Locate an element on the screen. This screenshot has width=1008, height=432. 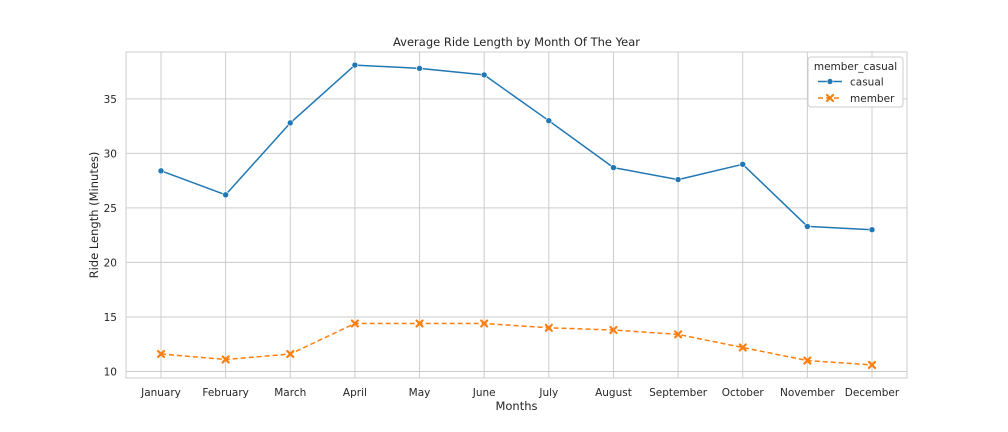
x-tick-label: May is located at coordinates (420, 393).